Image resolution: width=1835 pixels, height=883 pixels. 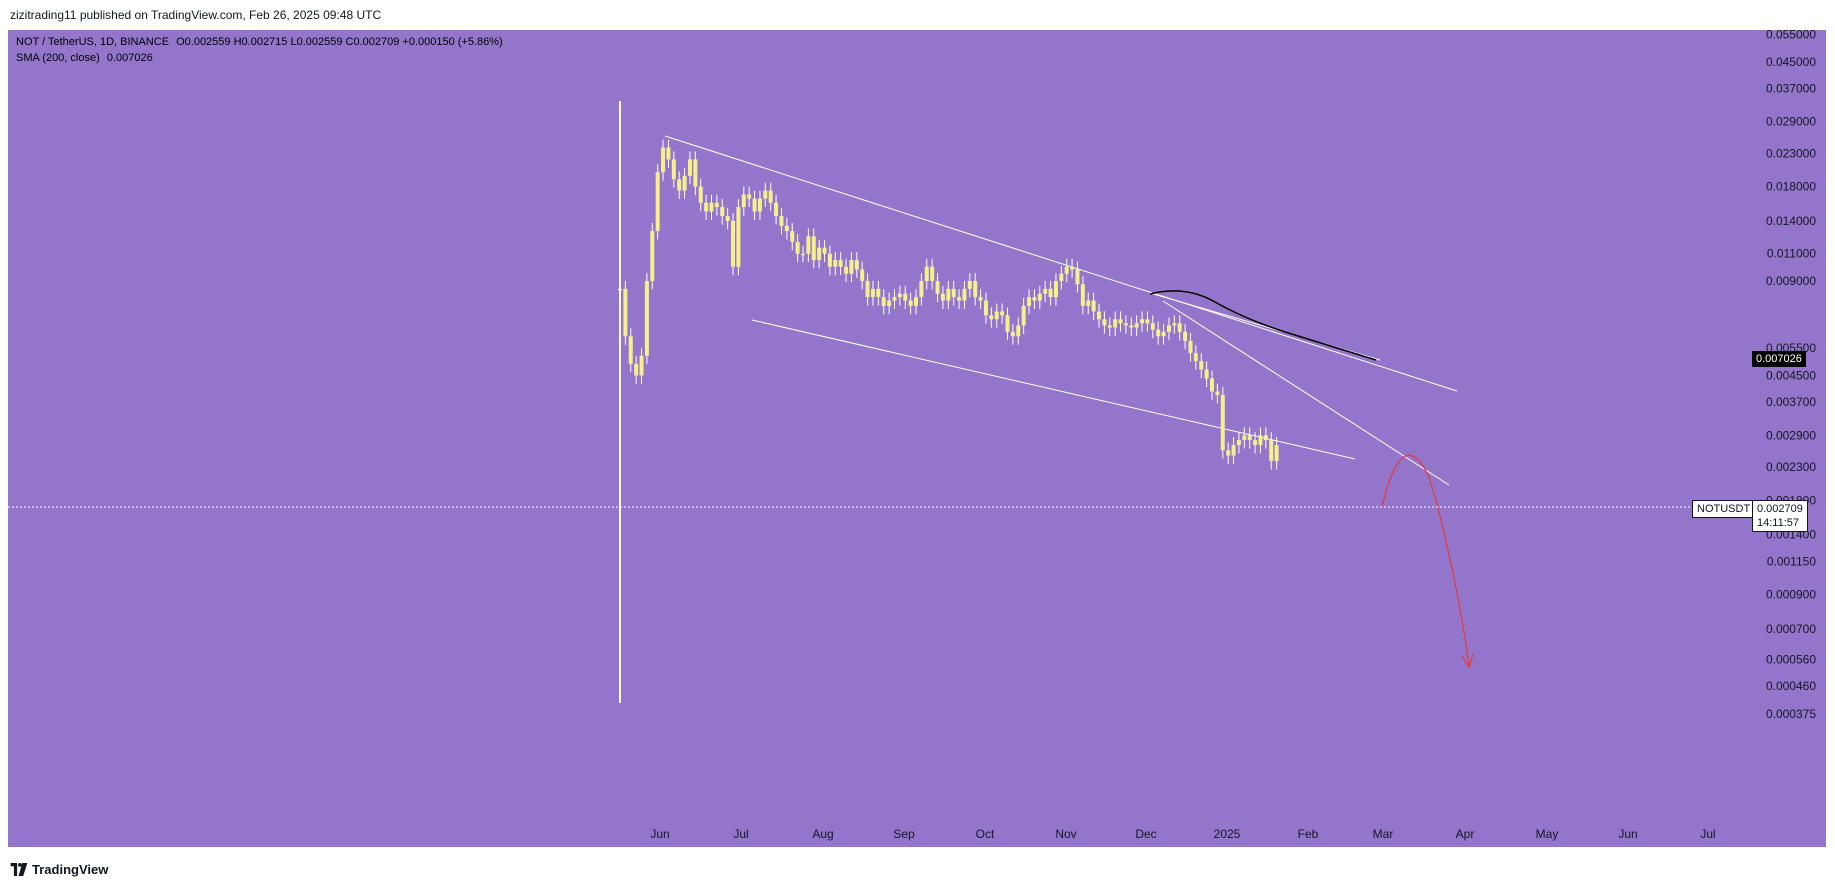 I want to click on x-tick-label: 2025, so click(x=1227, y=834).